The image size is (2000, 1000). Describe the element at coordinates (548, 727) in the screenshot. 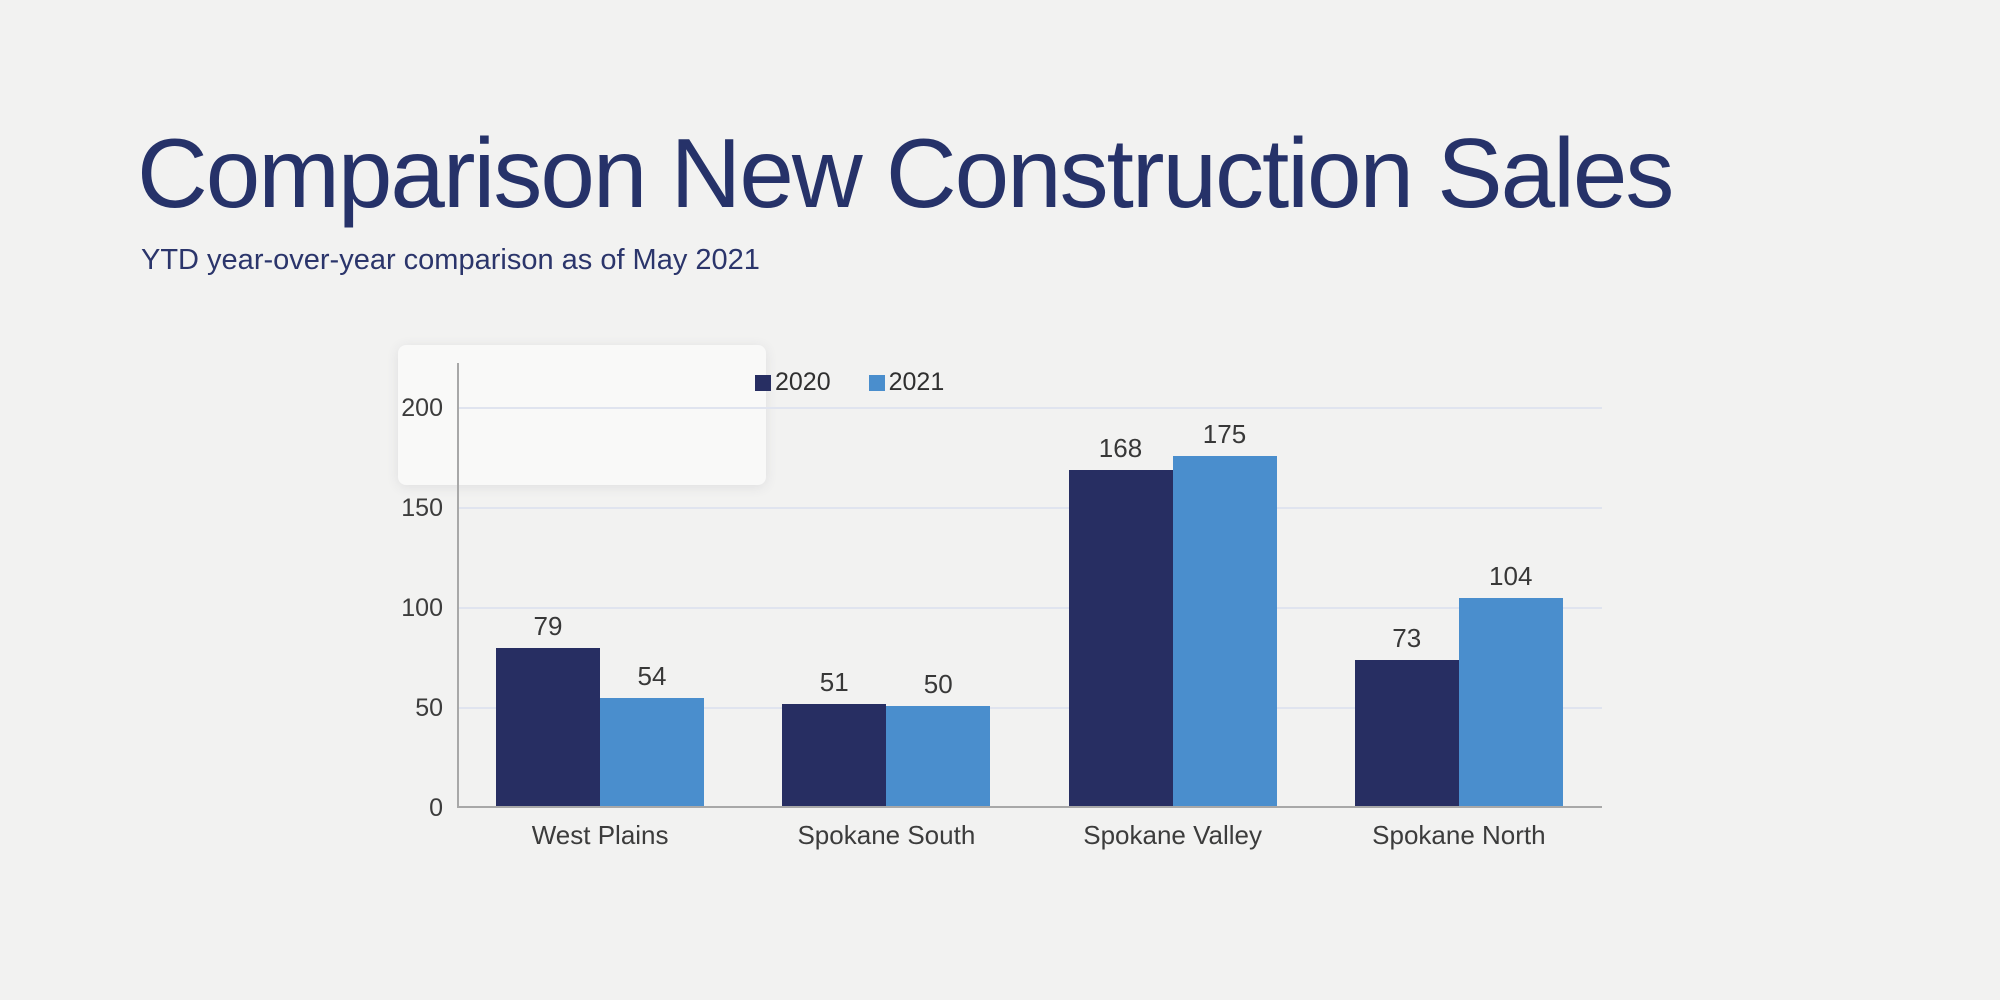

I see `bar-2020-west-plains` at that location.